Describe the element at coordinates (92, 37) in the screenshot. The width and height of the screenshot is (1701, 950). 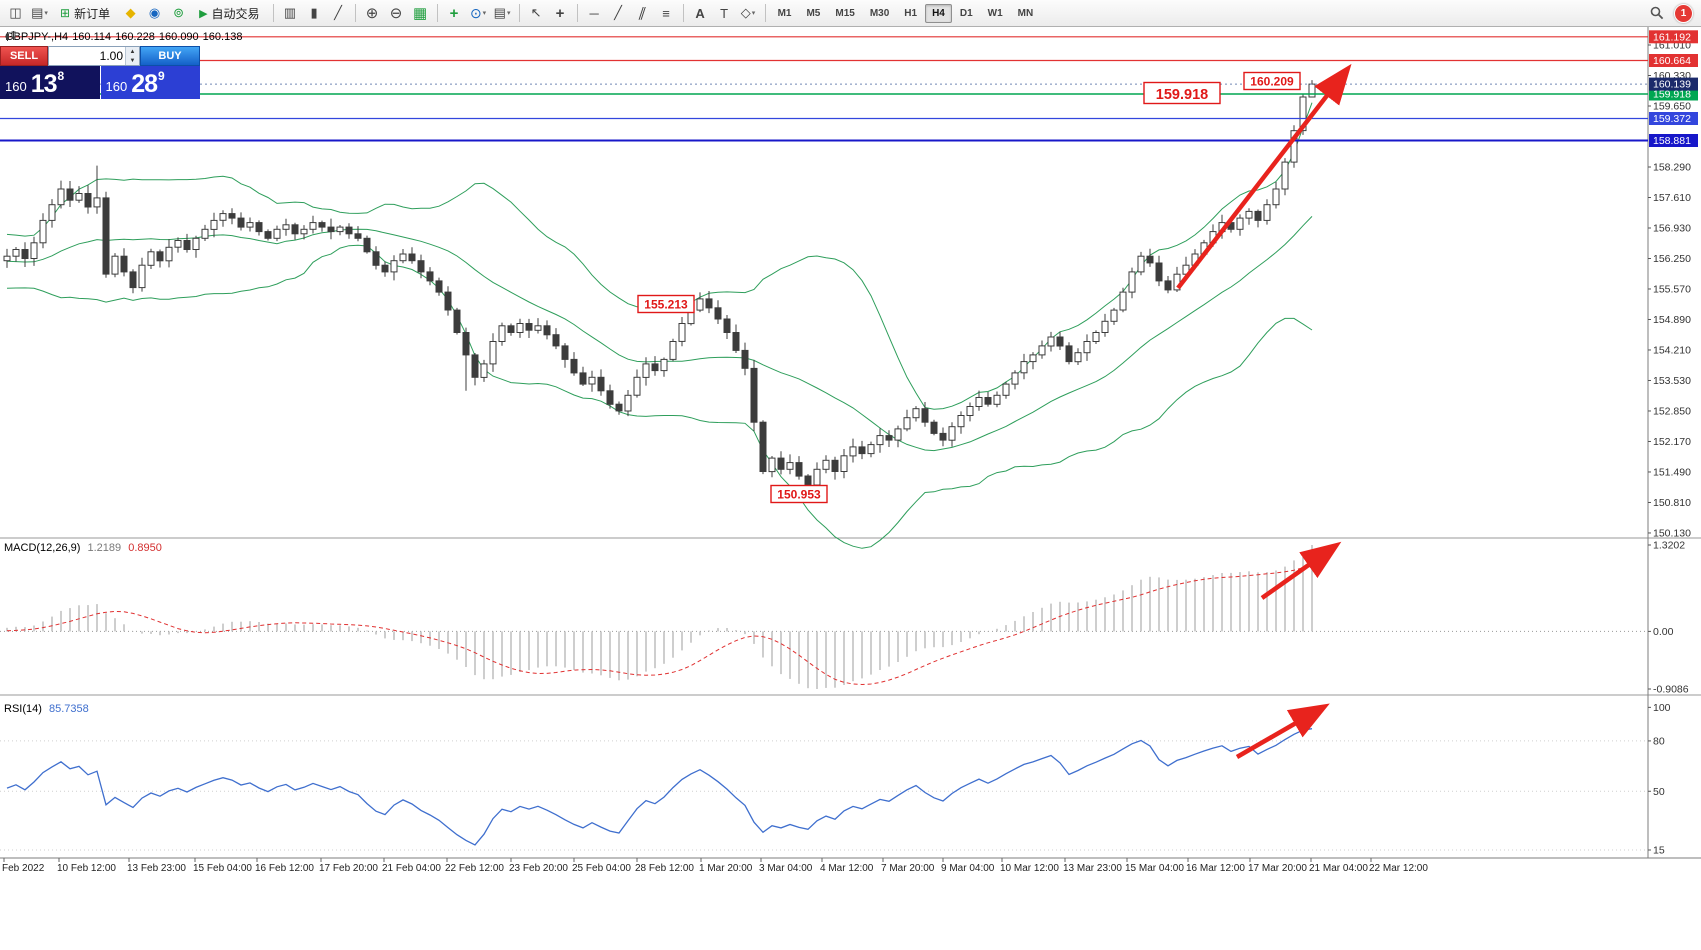
I see `ohlc-open: 160.114` at that location.